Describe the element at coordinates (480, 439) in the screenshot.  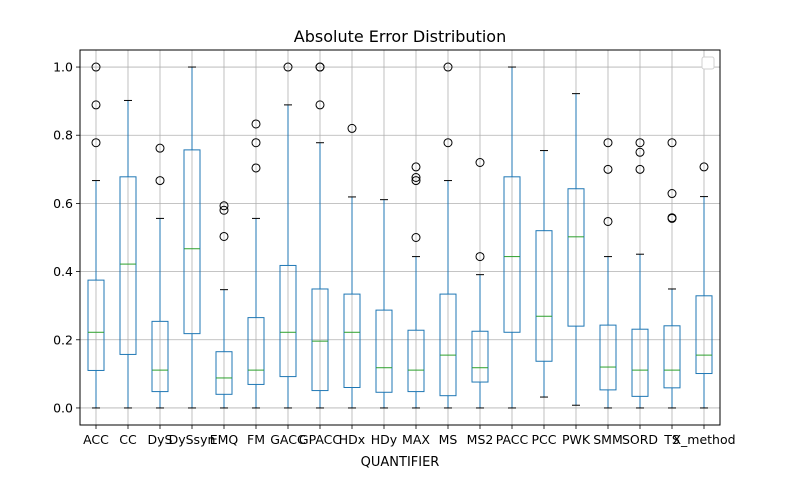
I see `x-tick-label: MS2` at that location.